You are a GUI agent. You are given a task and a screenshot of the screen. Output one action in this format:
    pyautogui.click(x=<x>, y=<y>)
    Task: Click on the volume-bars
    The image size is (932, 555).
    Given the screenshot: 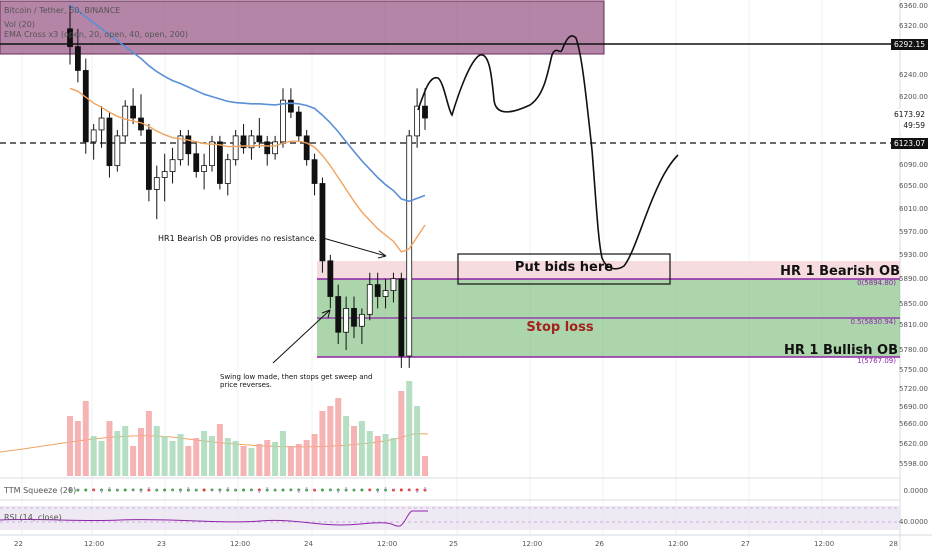 What is the action you would take?
    pyautogui.click(x=247, y=428)
    